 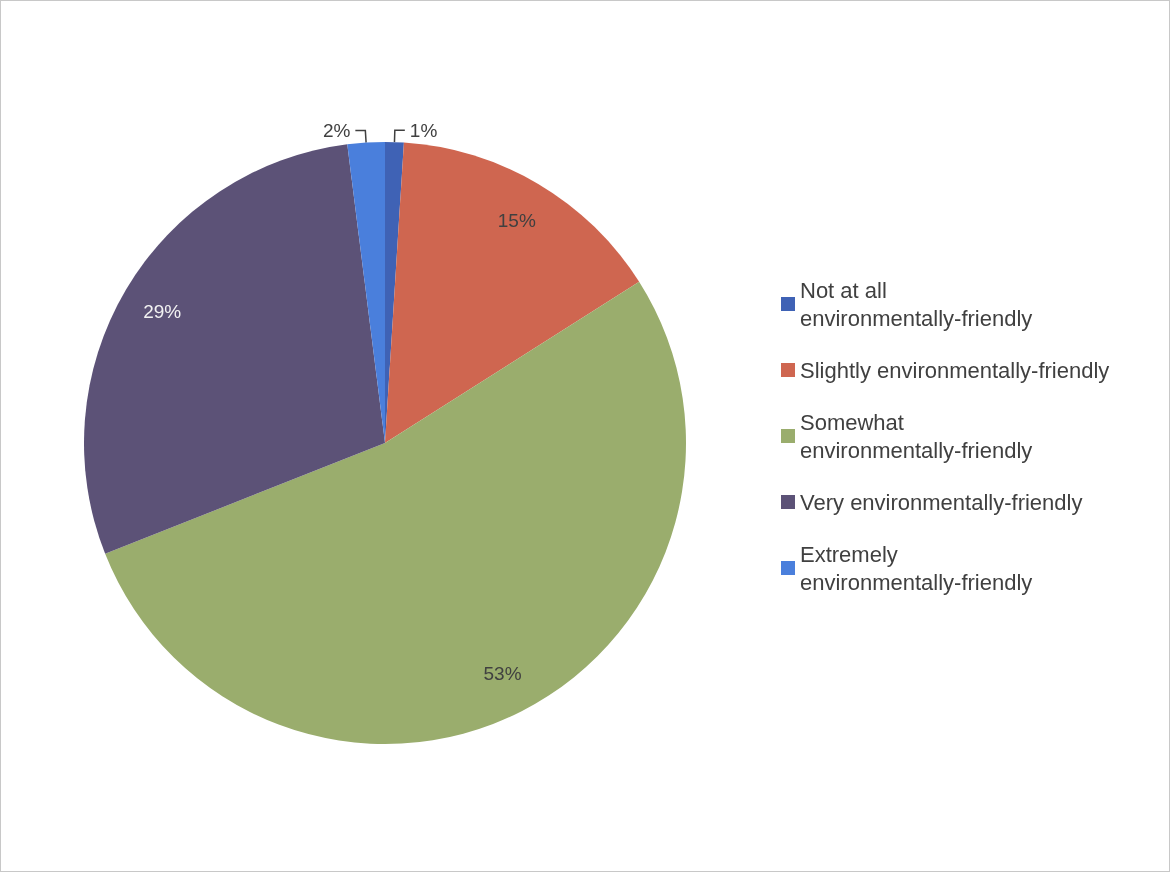 I want to click on legend-label: Somewhat environmentally-friendly, so click(x=916, y=436).